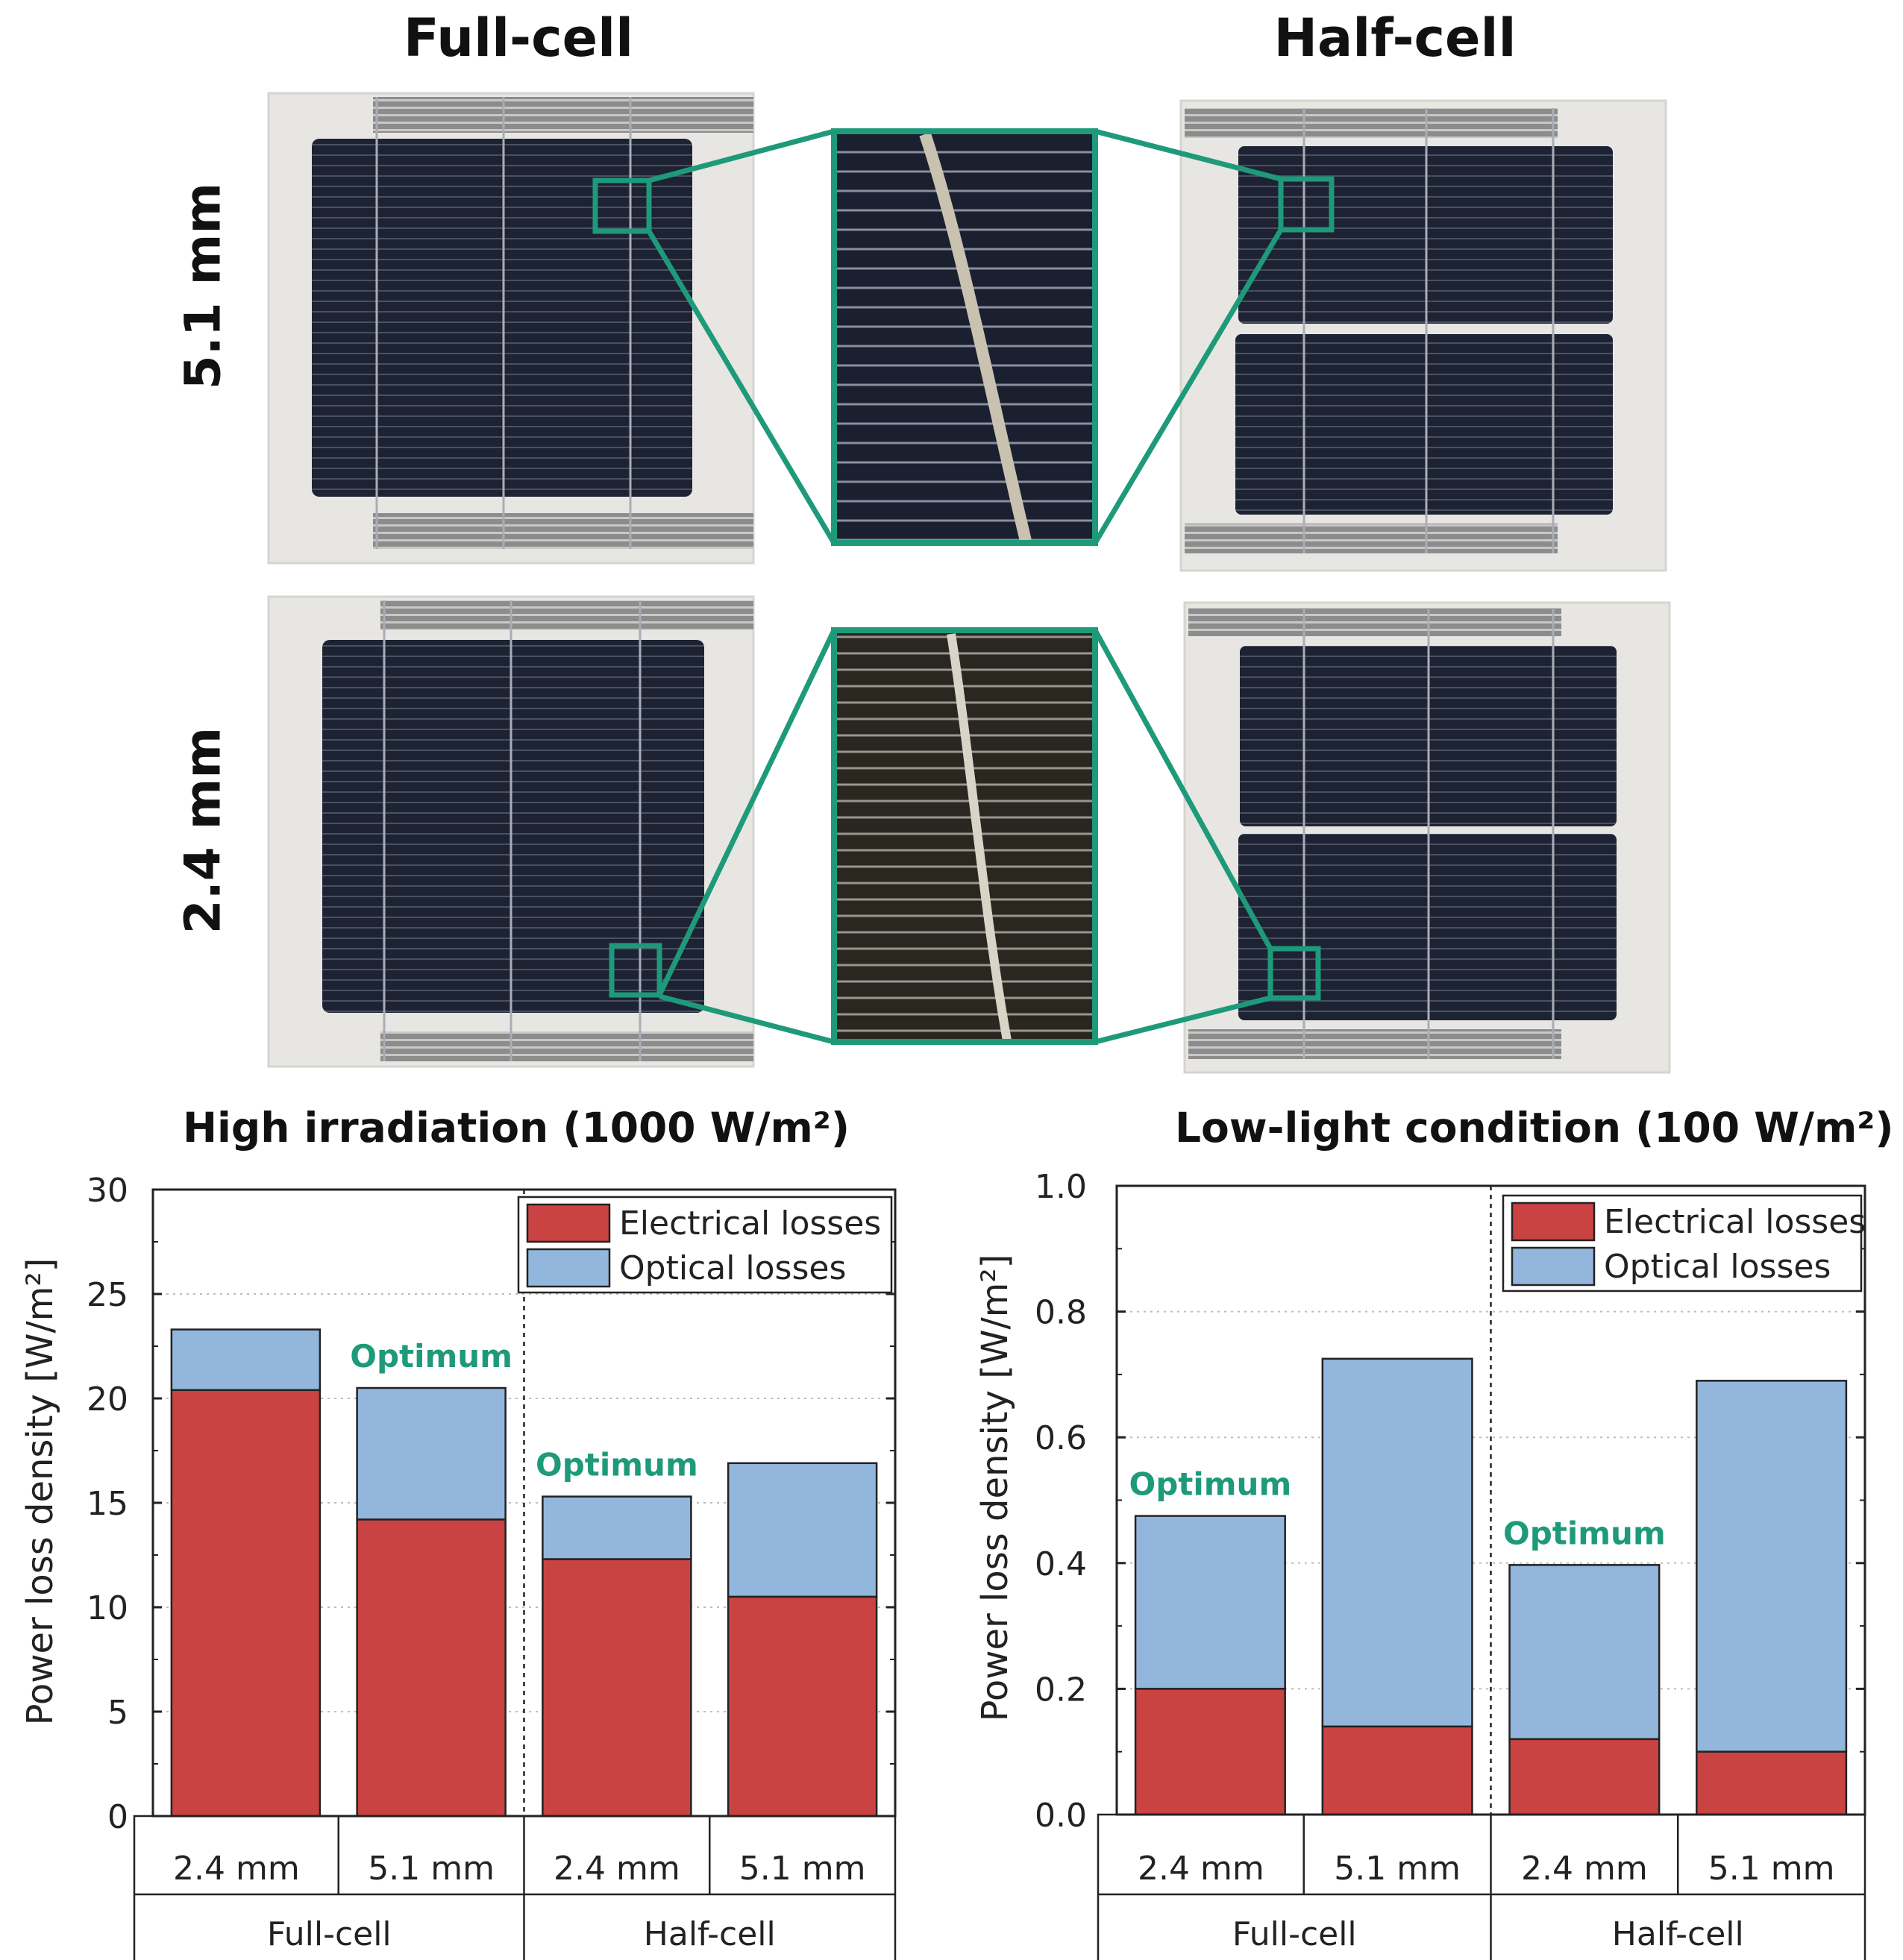 This screenshot has width=1903, height=1960. I want to click on photo-full-cell-2-4mm, so click(511, 831).